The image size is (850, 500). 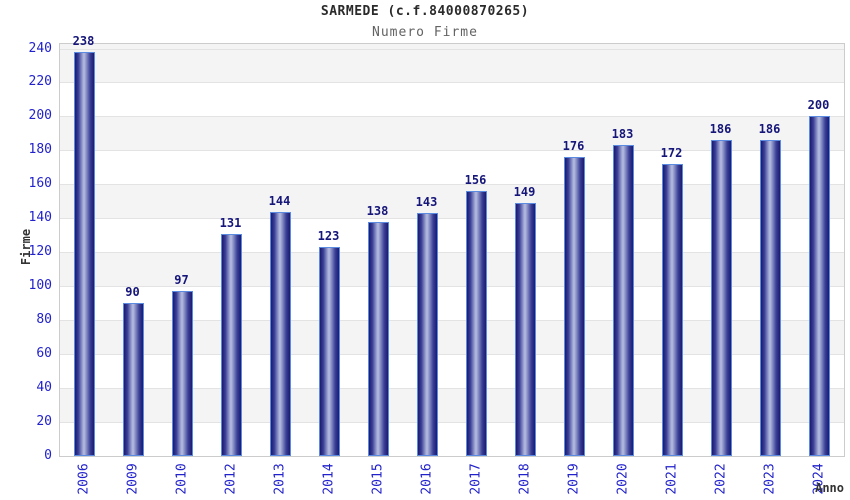 I want to click on bar-2016, so click(x=427, y=334).